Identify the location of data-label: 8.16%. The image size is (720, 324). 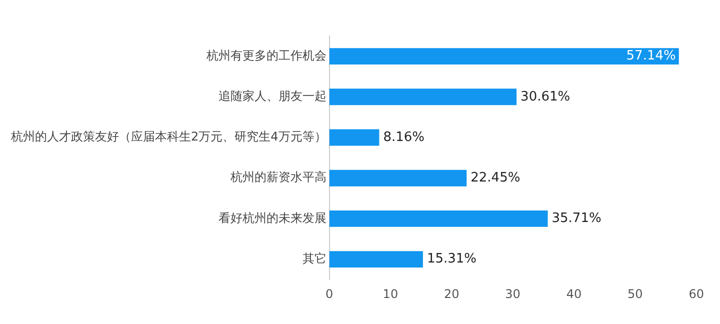
(404, 137).